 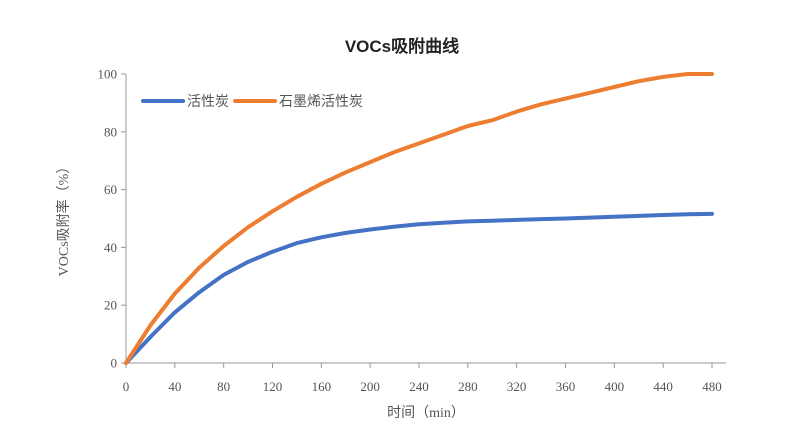 What do you see at coordinates (110, 305) in the screenshot?
I see `y-tick-label: 20` at bounding box center [110, 305].